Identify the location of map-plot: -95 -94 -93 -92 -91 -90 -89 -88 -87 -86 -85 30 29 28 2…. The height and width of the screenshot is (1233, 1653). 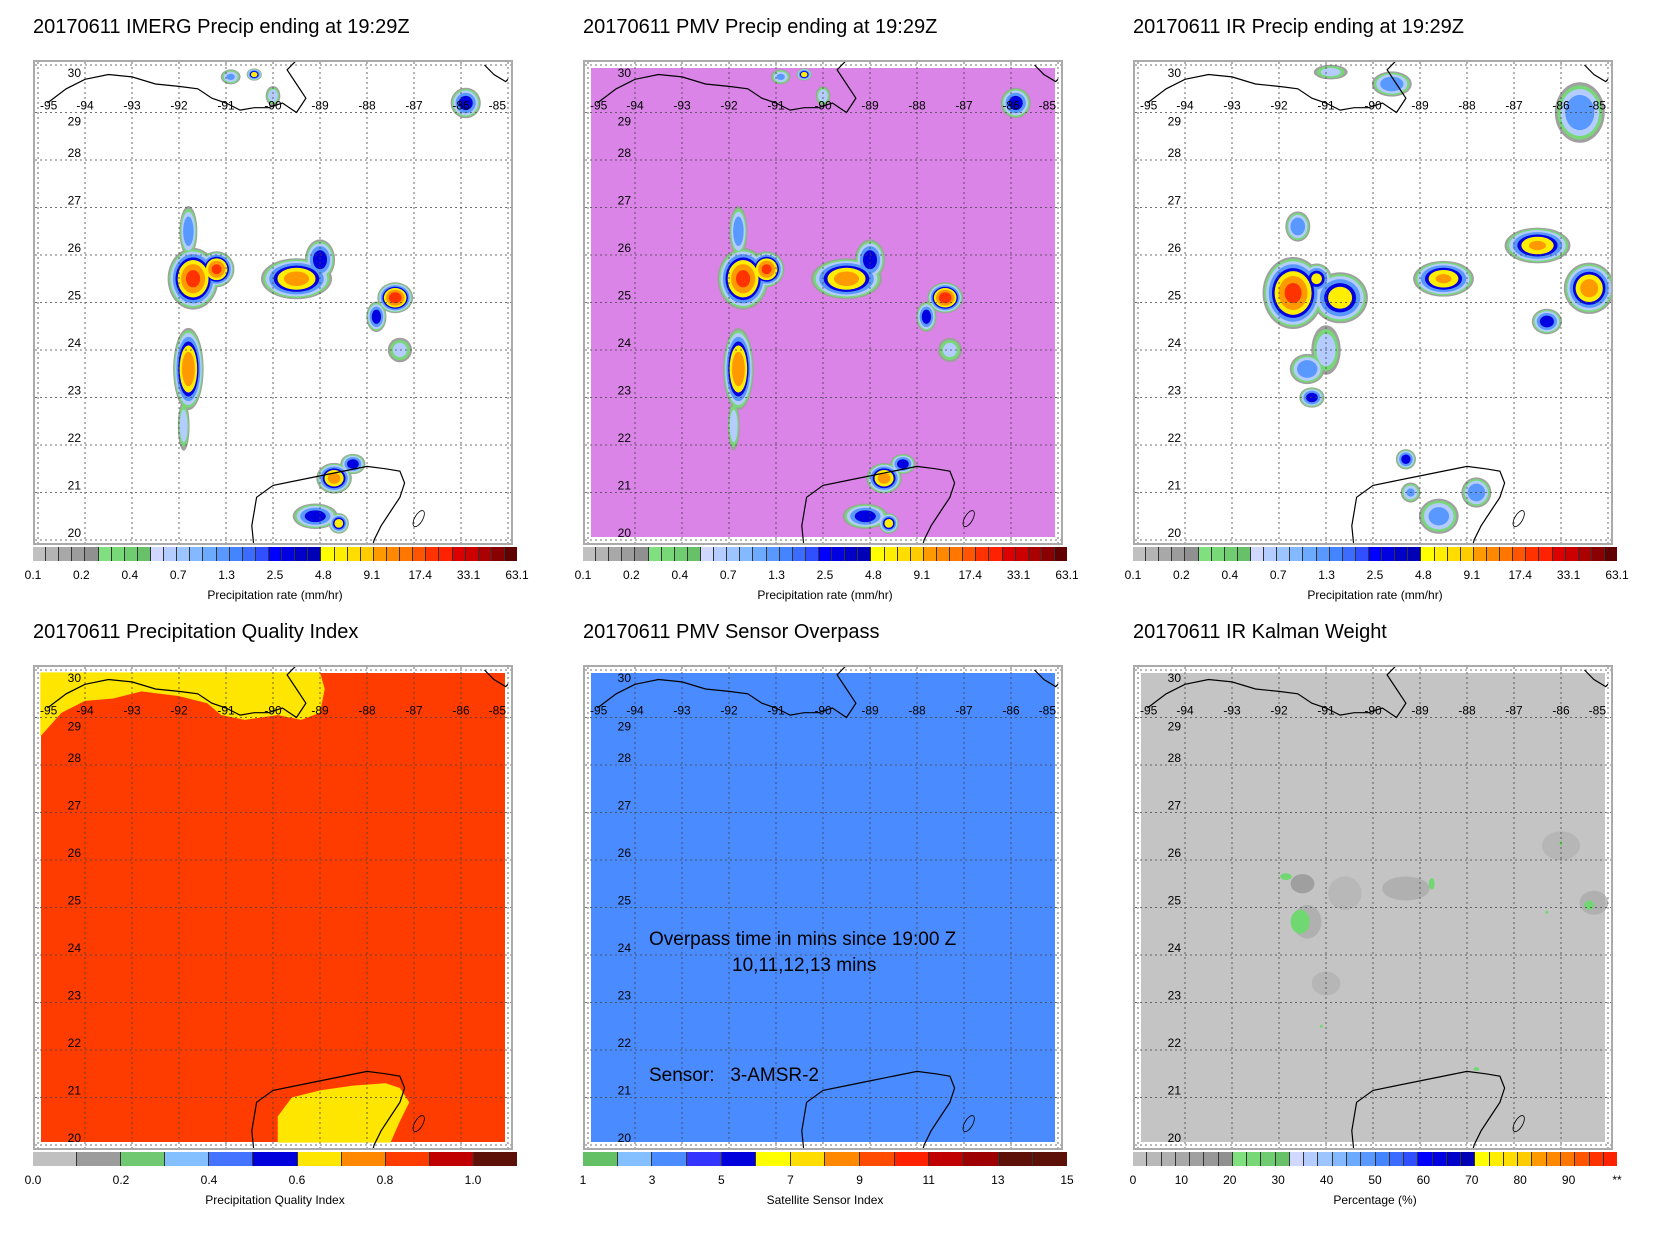
(823, 907).